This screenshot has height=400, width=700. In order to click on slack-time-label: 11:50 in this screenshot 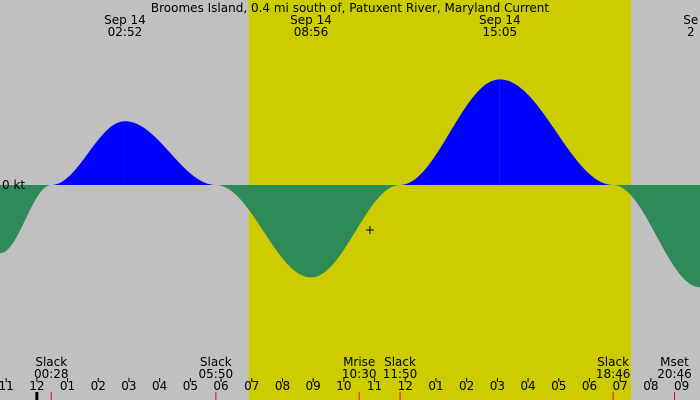, I will do `click(400, 374)`.